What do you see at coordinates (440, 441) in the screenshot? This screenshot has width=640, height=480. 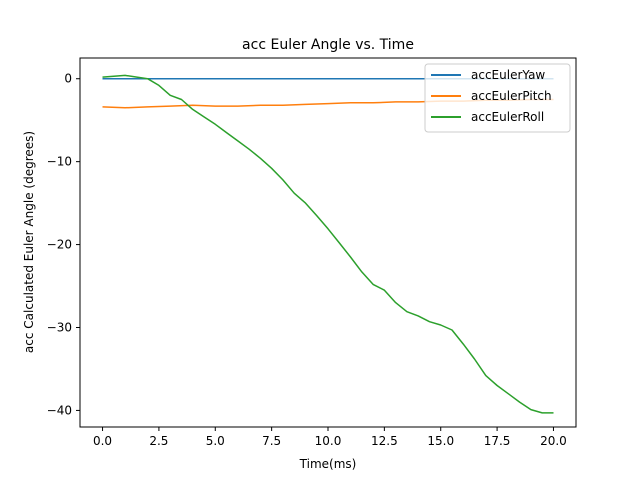 I see `x-tick-label: 15.0` at bounding box center [440, 441].